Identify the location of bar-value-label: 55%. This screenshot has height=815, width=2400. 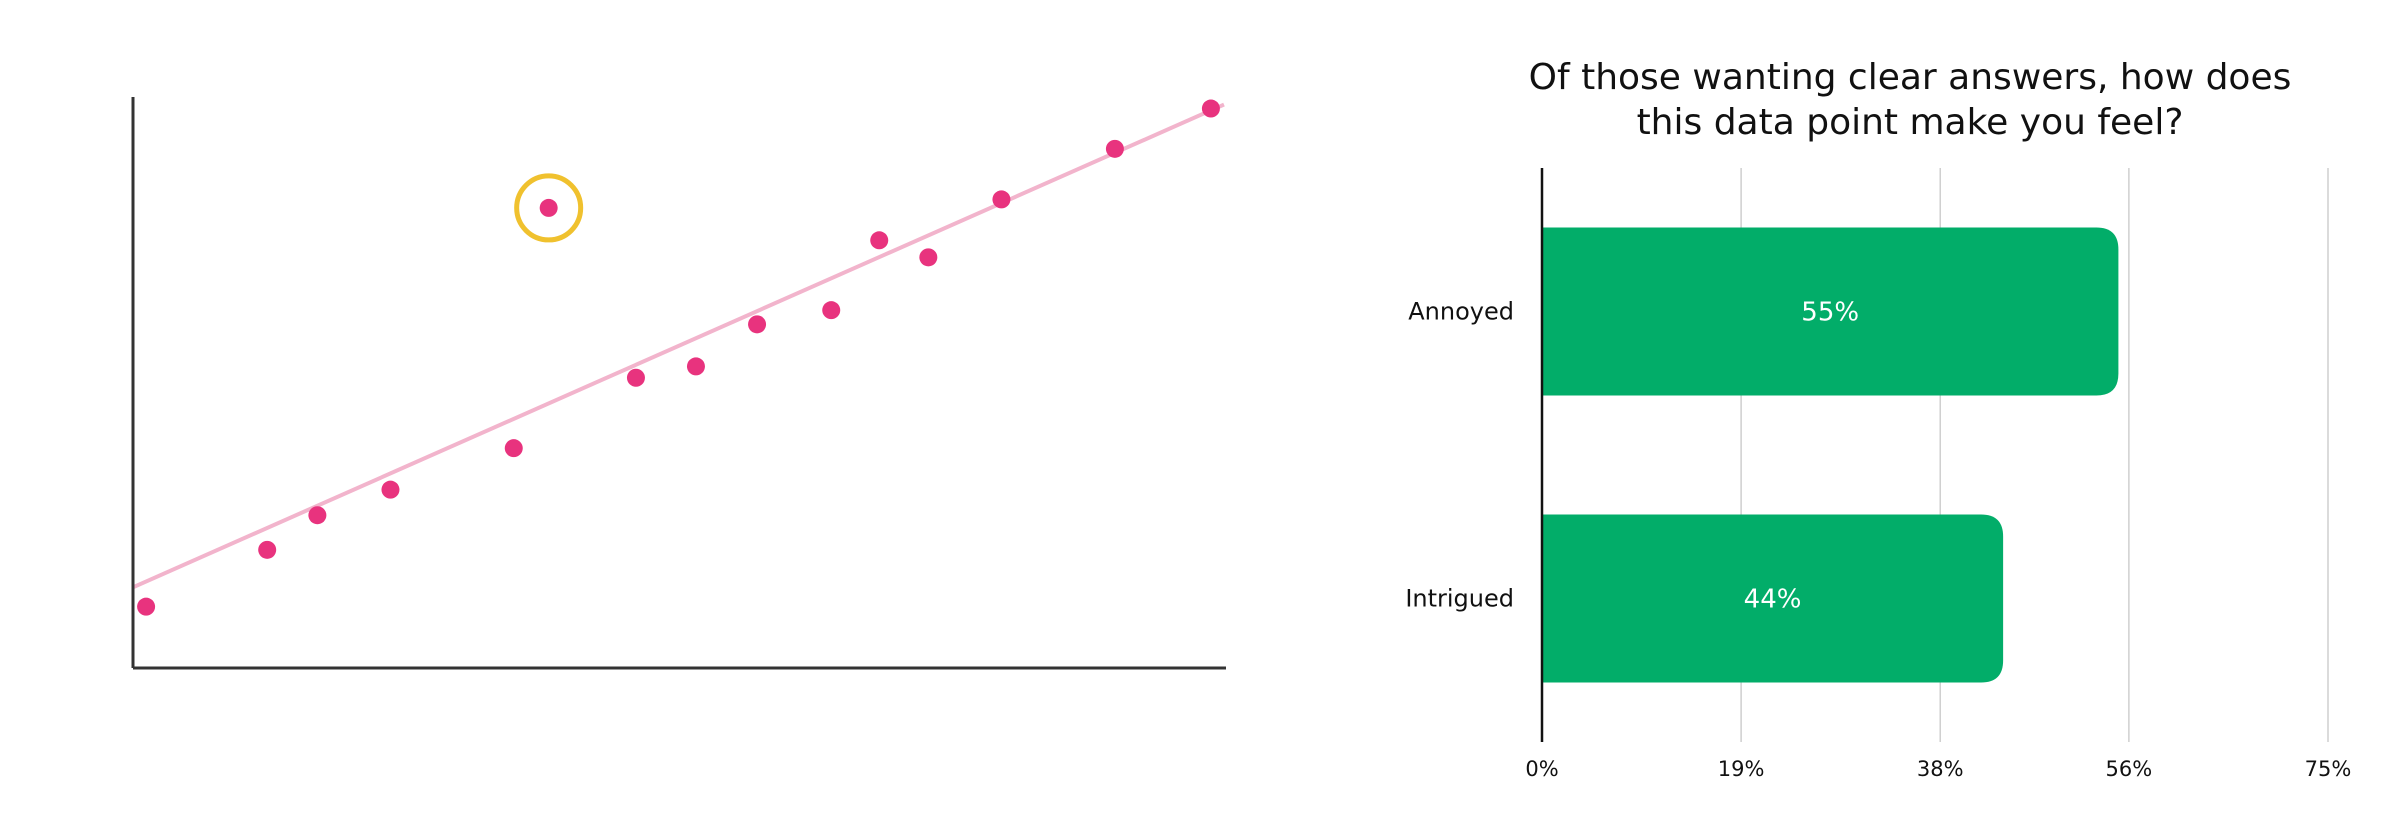
(1830, 313).